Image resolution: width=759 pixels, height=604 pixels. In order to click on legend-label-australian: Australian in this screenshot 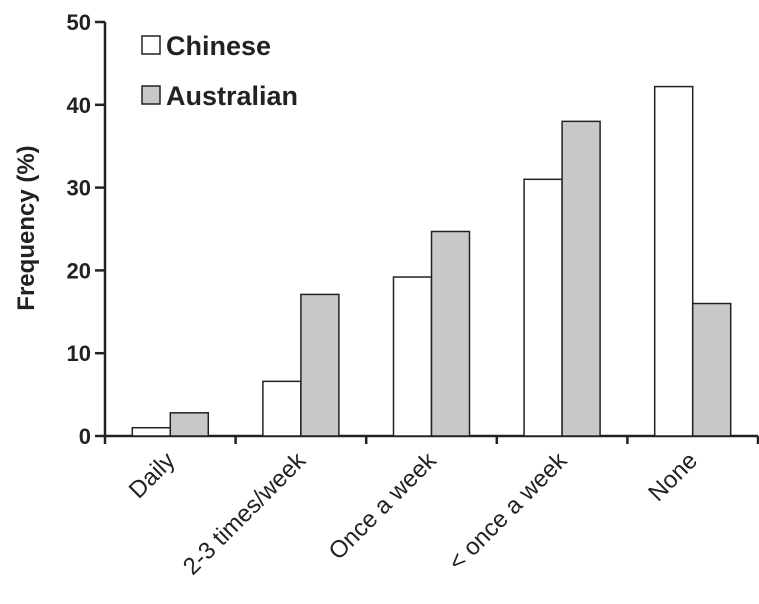, I will do `click(232, 96)`.